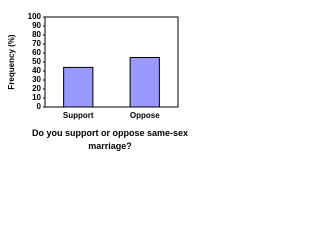 Image resolution: width=320 pixels, height=240 pixels. Describe the element at coordinates (11, 61) in the screenshot. I see `y-axis-label: Frequency (%)` at that location.